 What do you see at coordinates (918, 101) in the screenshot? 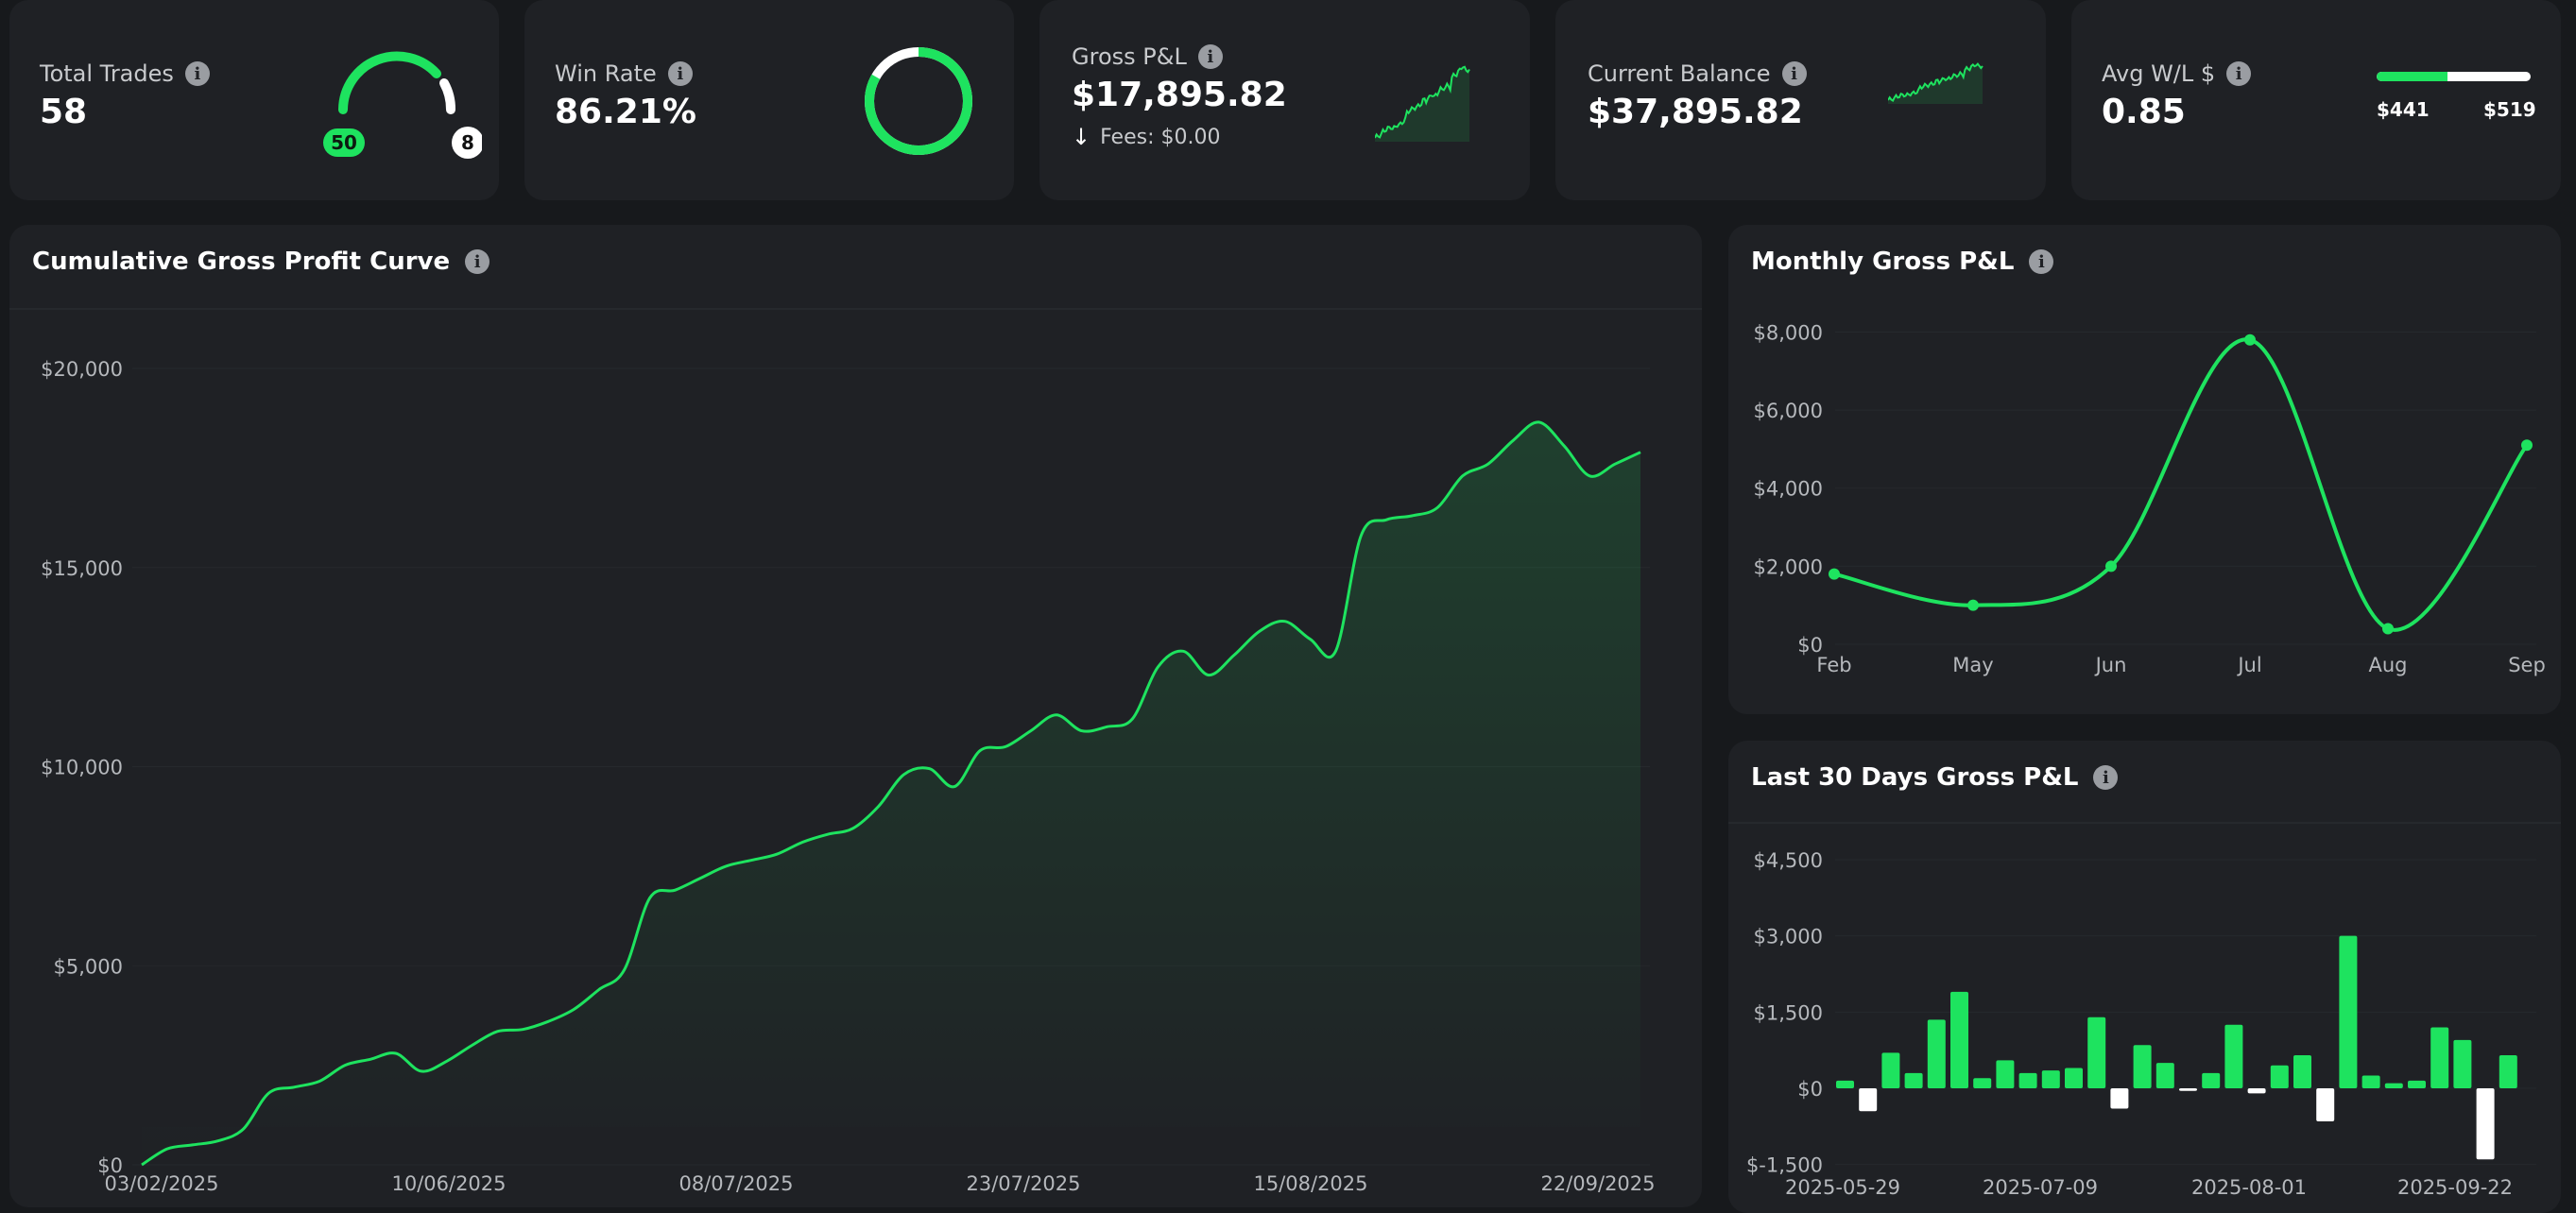
I see `win-rate-ring` at bounding box center [918, 101].